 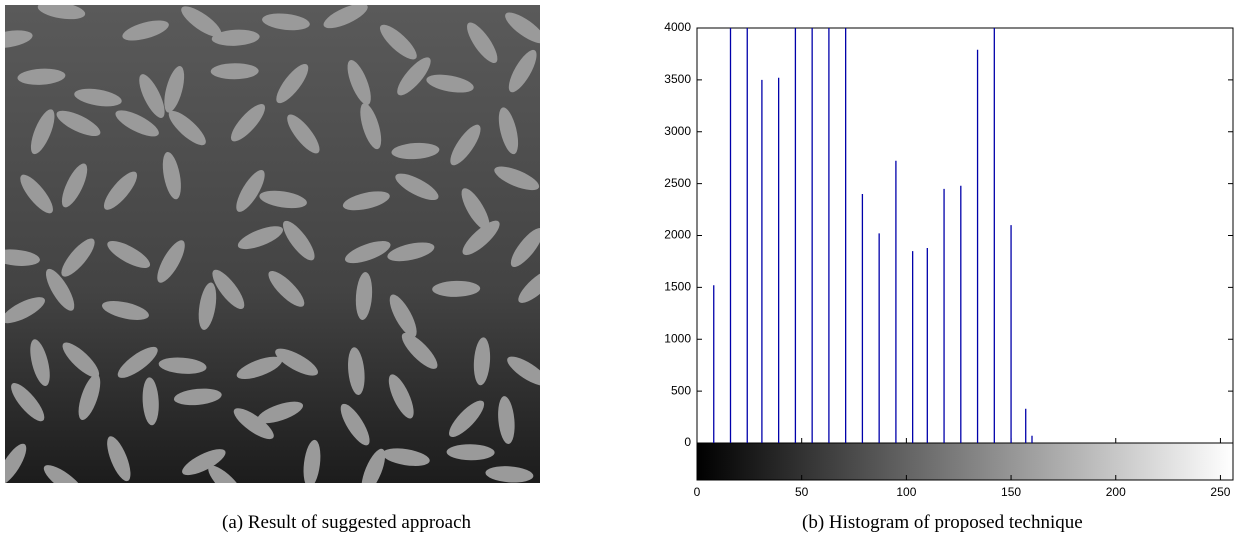 I want to click on y-tick-label: 2000, so click(x=677, y=235).